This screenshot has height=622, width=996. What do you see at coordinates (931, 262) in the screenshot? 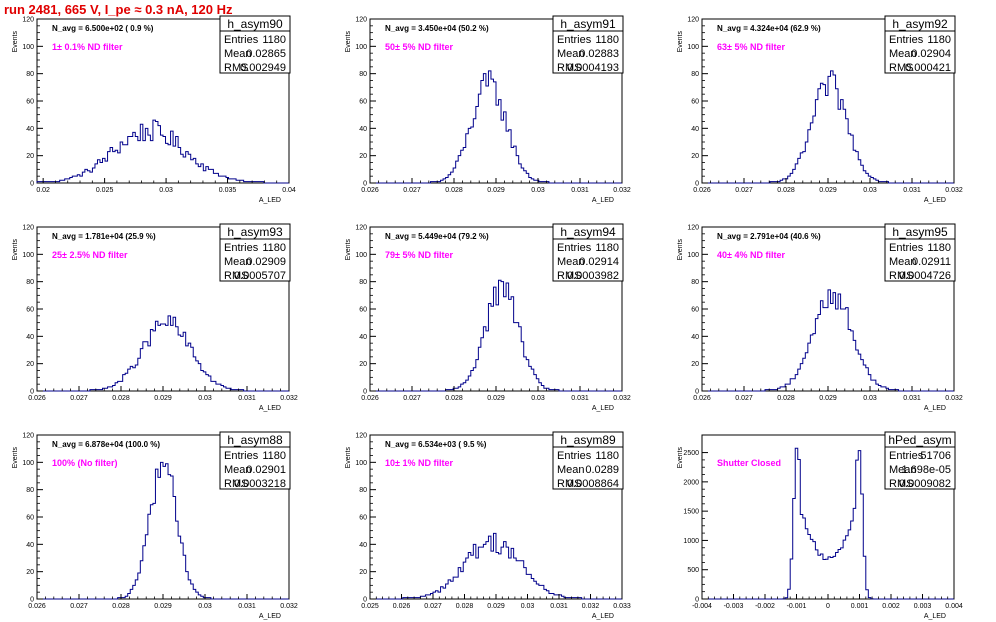
I see `stats-mean-value: 0.02911` at bounding box center [931, 262].